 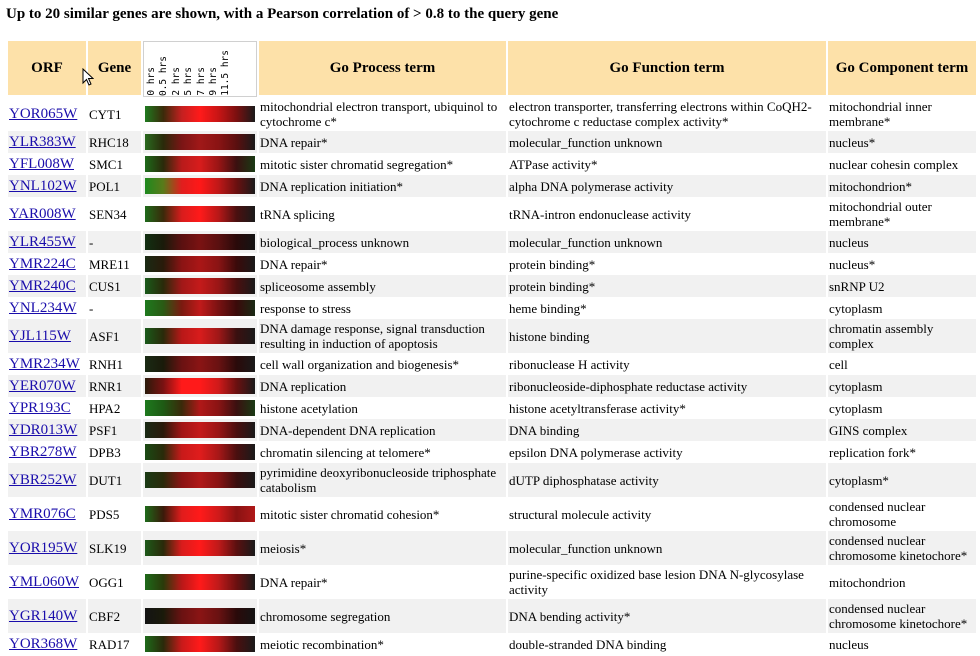 I want to click on gene-cell: SLK19, so click(x=114, y=548).